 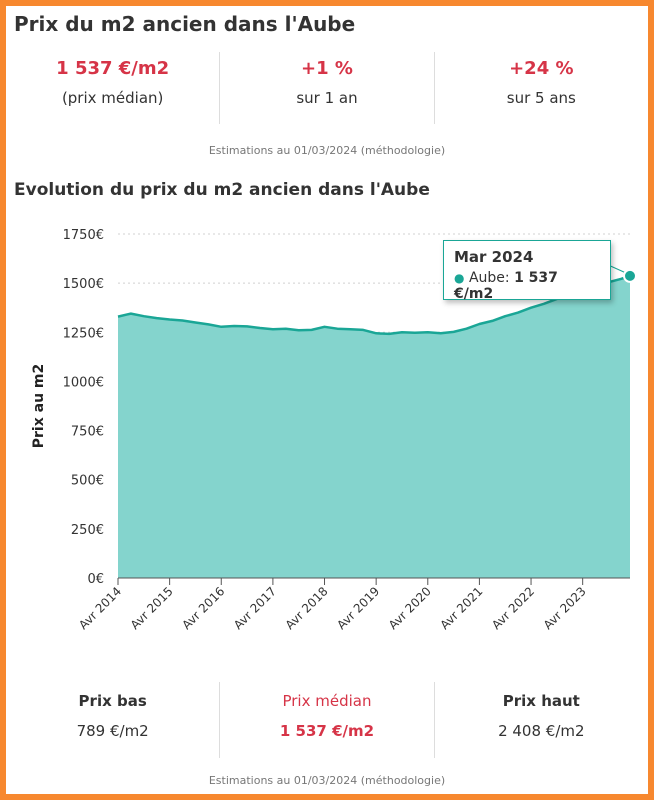 What do you see at coordinates (541, 98) in the screenshot?
I see `stat-label: sur 5 ans` at bounding box center [541, 98].